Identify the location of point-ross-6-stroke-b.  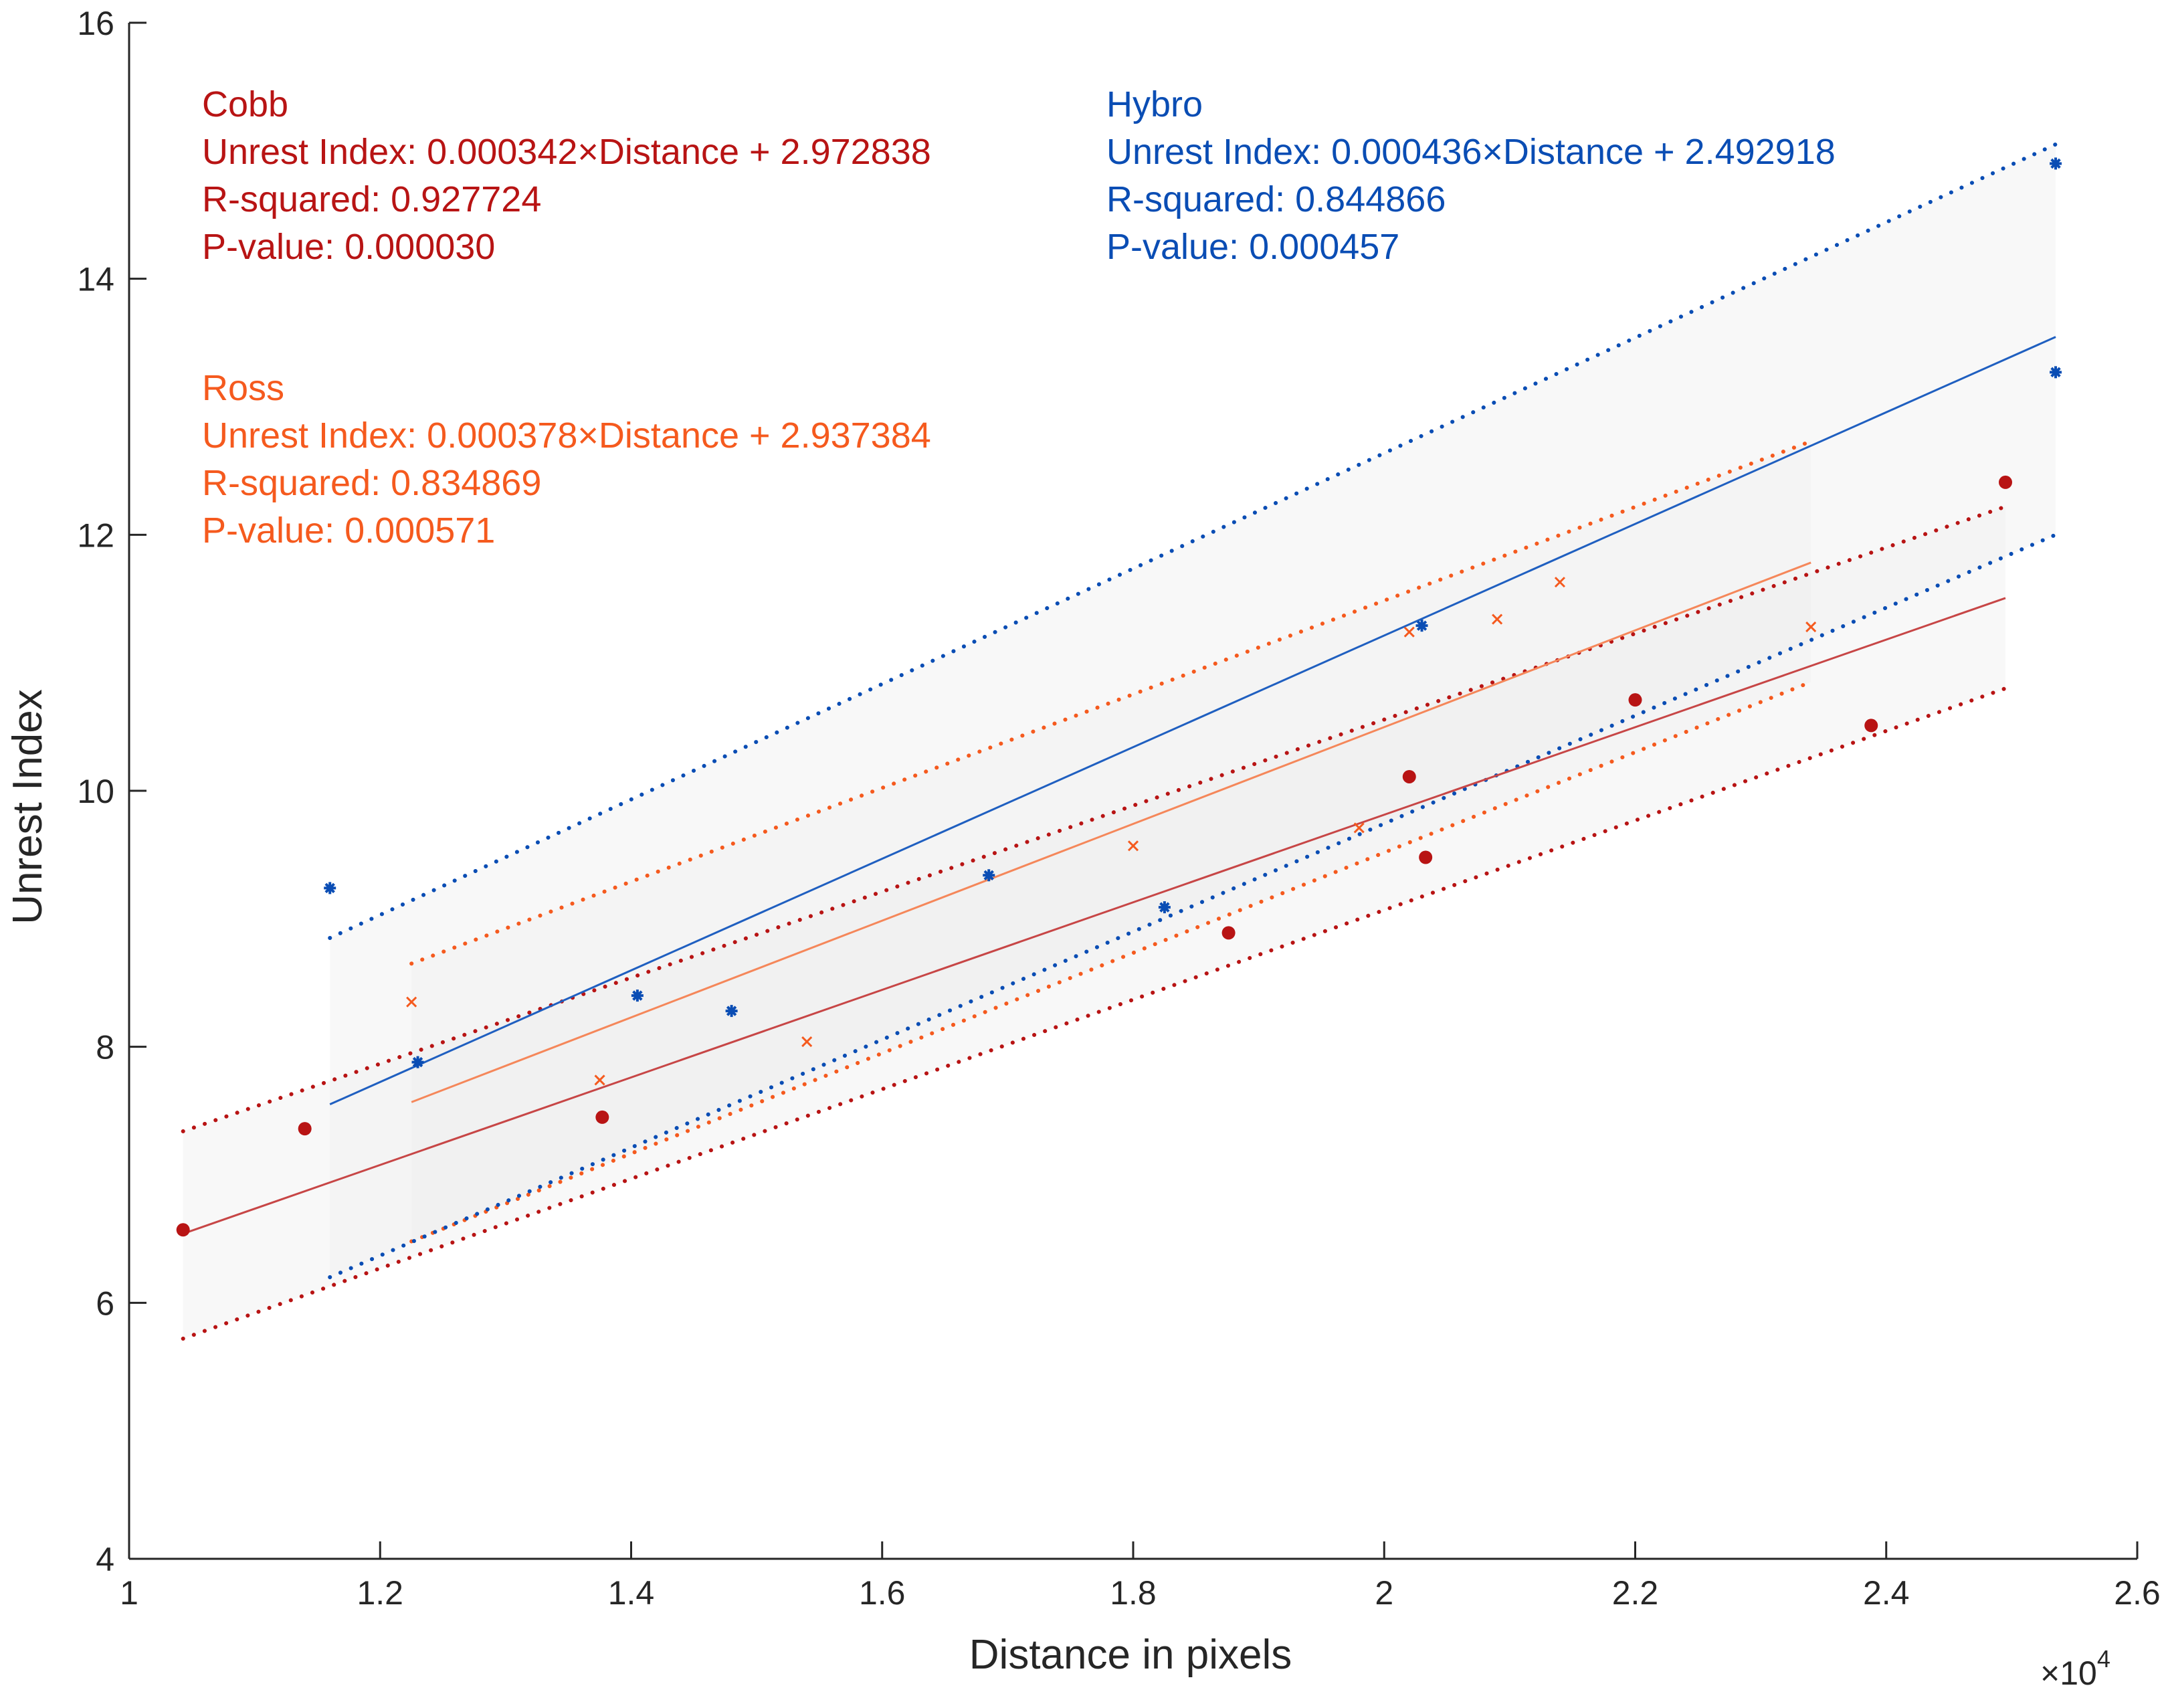
(1409, 632).